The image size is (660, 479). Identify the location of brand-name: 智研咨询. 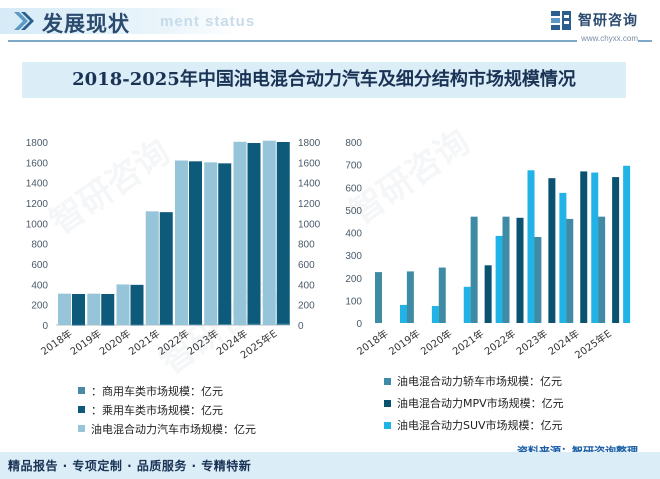
(608, 21).